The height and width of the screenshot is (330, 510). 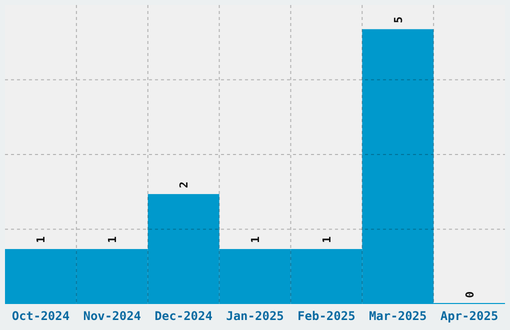 I want to click on x-tick-label: Jan-2025, so click(x=255, y=316).